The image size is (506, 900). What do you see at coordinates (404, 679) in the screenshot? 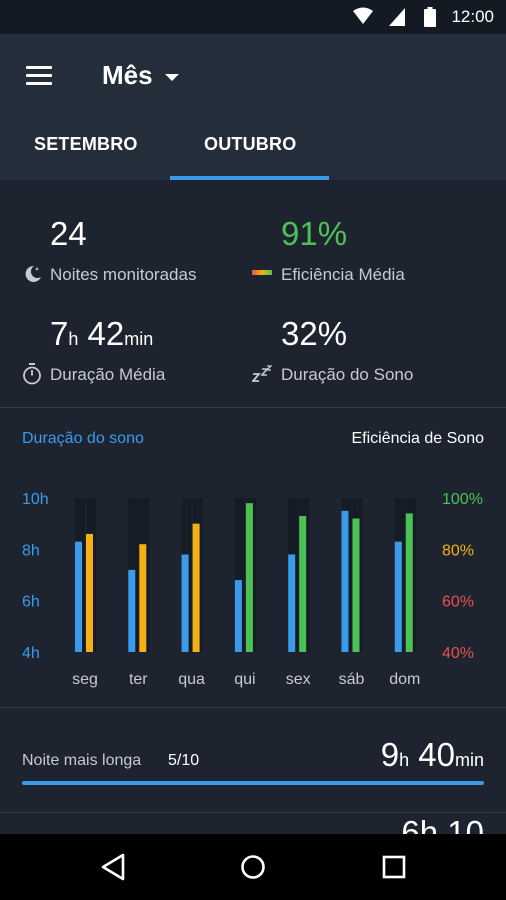
I see `category-label: dom` at bounding box center [404, 679].